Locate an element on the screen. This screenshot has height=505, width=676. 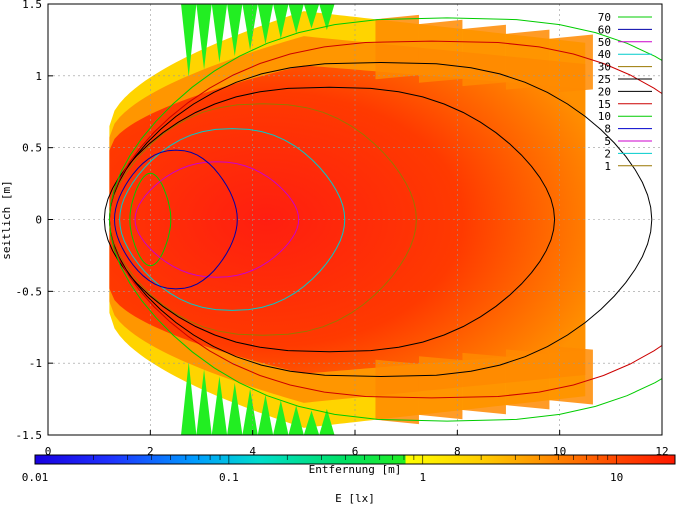
x-tick-label: 2 is located at coordinates (150, 451).